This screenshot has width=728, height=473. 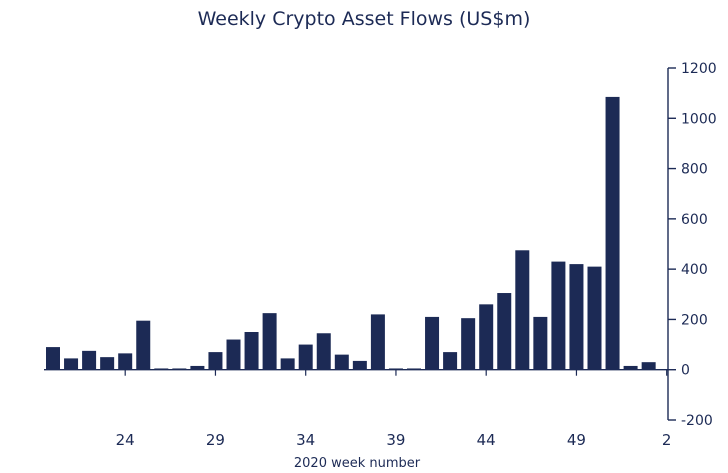 What do you see at coordinates (685, 371) in the screenshot?
I see `y-tick-label: 0` at bounding box center [685, 371].